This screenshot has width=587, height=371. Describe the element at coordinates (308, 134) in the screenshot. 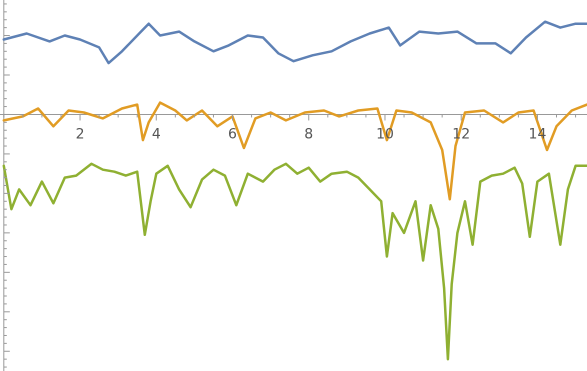

I see `x-tick-label: 8` at that location.